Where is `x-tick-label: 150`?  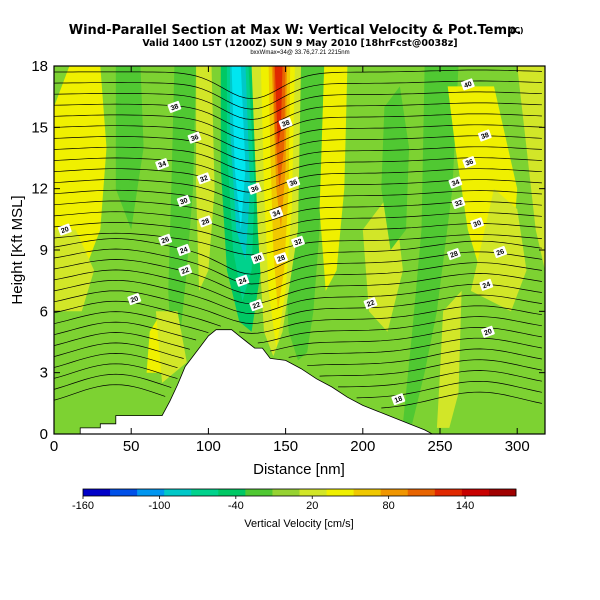 x-tick-label: 150 is located at coordinates (285, 446).